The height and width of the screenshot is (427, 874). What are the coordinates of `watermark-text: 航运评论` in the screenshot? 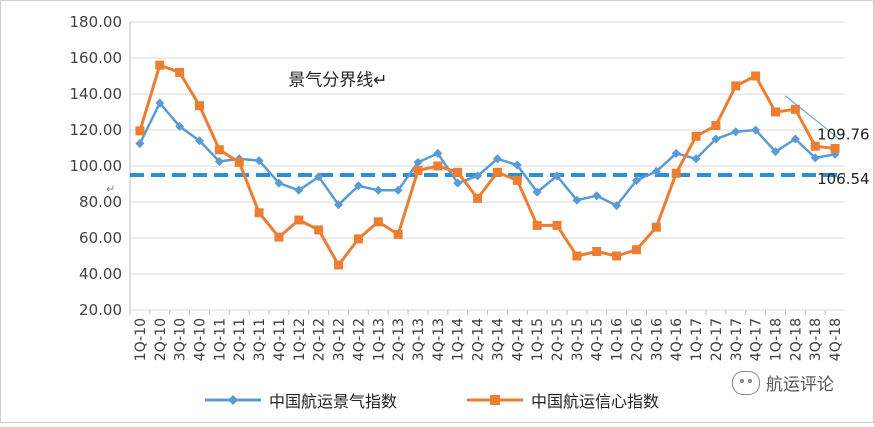 It's located at (800, 385).